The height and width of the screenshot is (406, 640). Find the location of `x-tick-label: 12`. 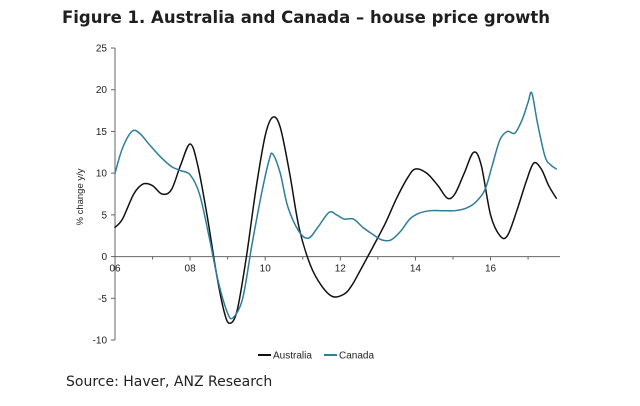

x-tick-label: 12 is located at coordinates (341, 269).